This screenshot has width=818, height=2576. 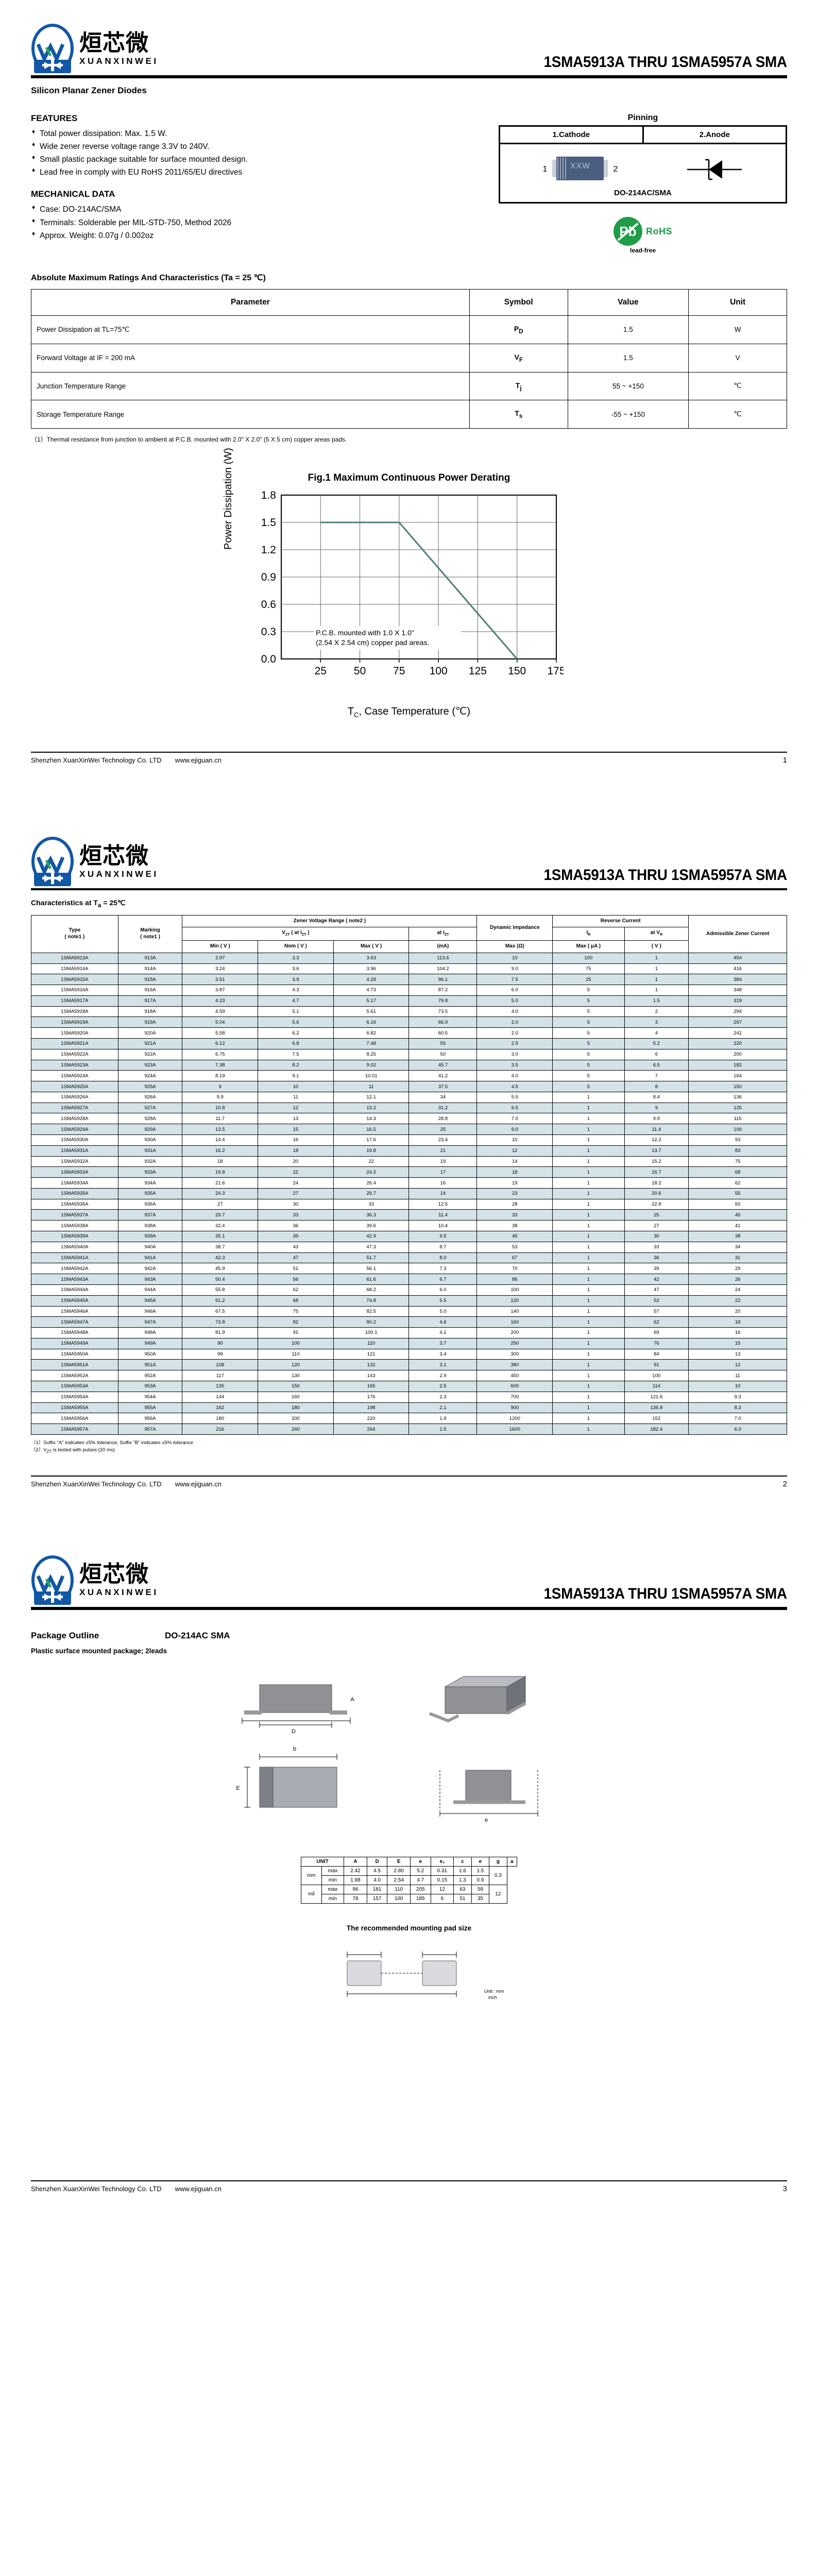 I want to click on cell-value: 55.8, so click(x=220, y=1290).